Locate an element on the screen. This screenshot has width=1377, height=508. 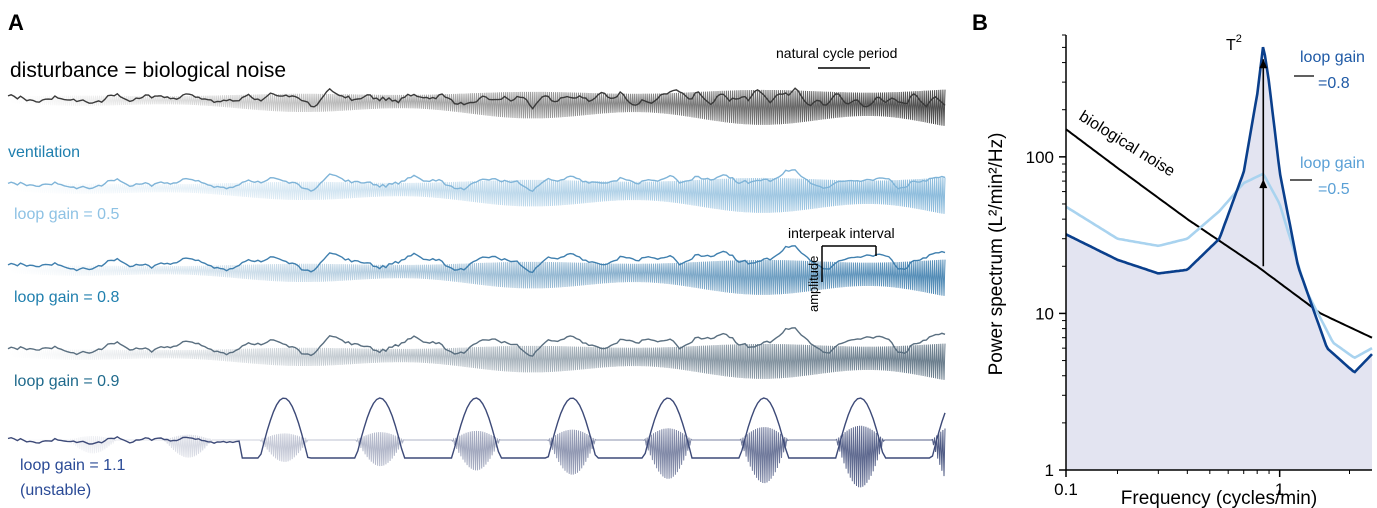
interpeak-label: interpeak interval is located at coordinates (841, 233).